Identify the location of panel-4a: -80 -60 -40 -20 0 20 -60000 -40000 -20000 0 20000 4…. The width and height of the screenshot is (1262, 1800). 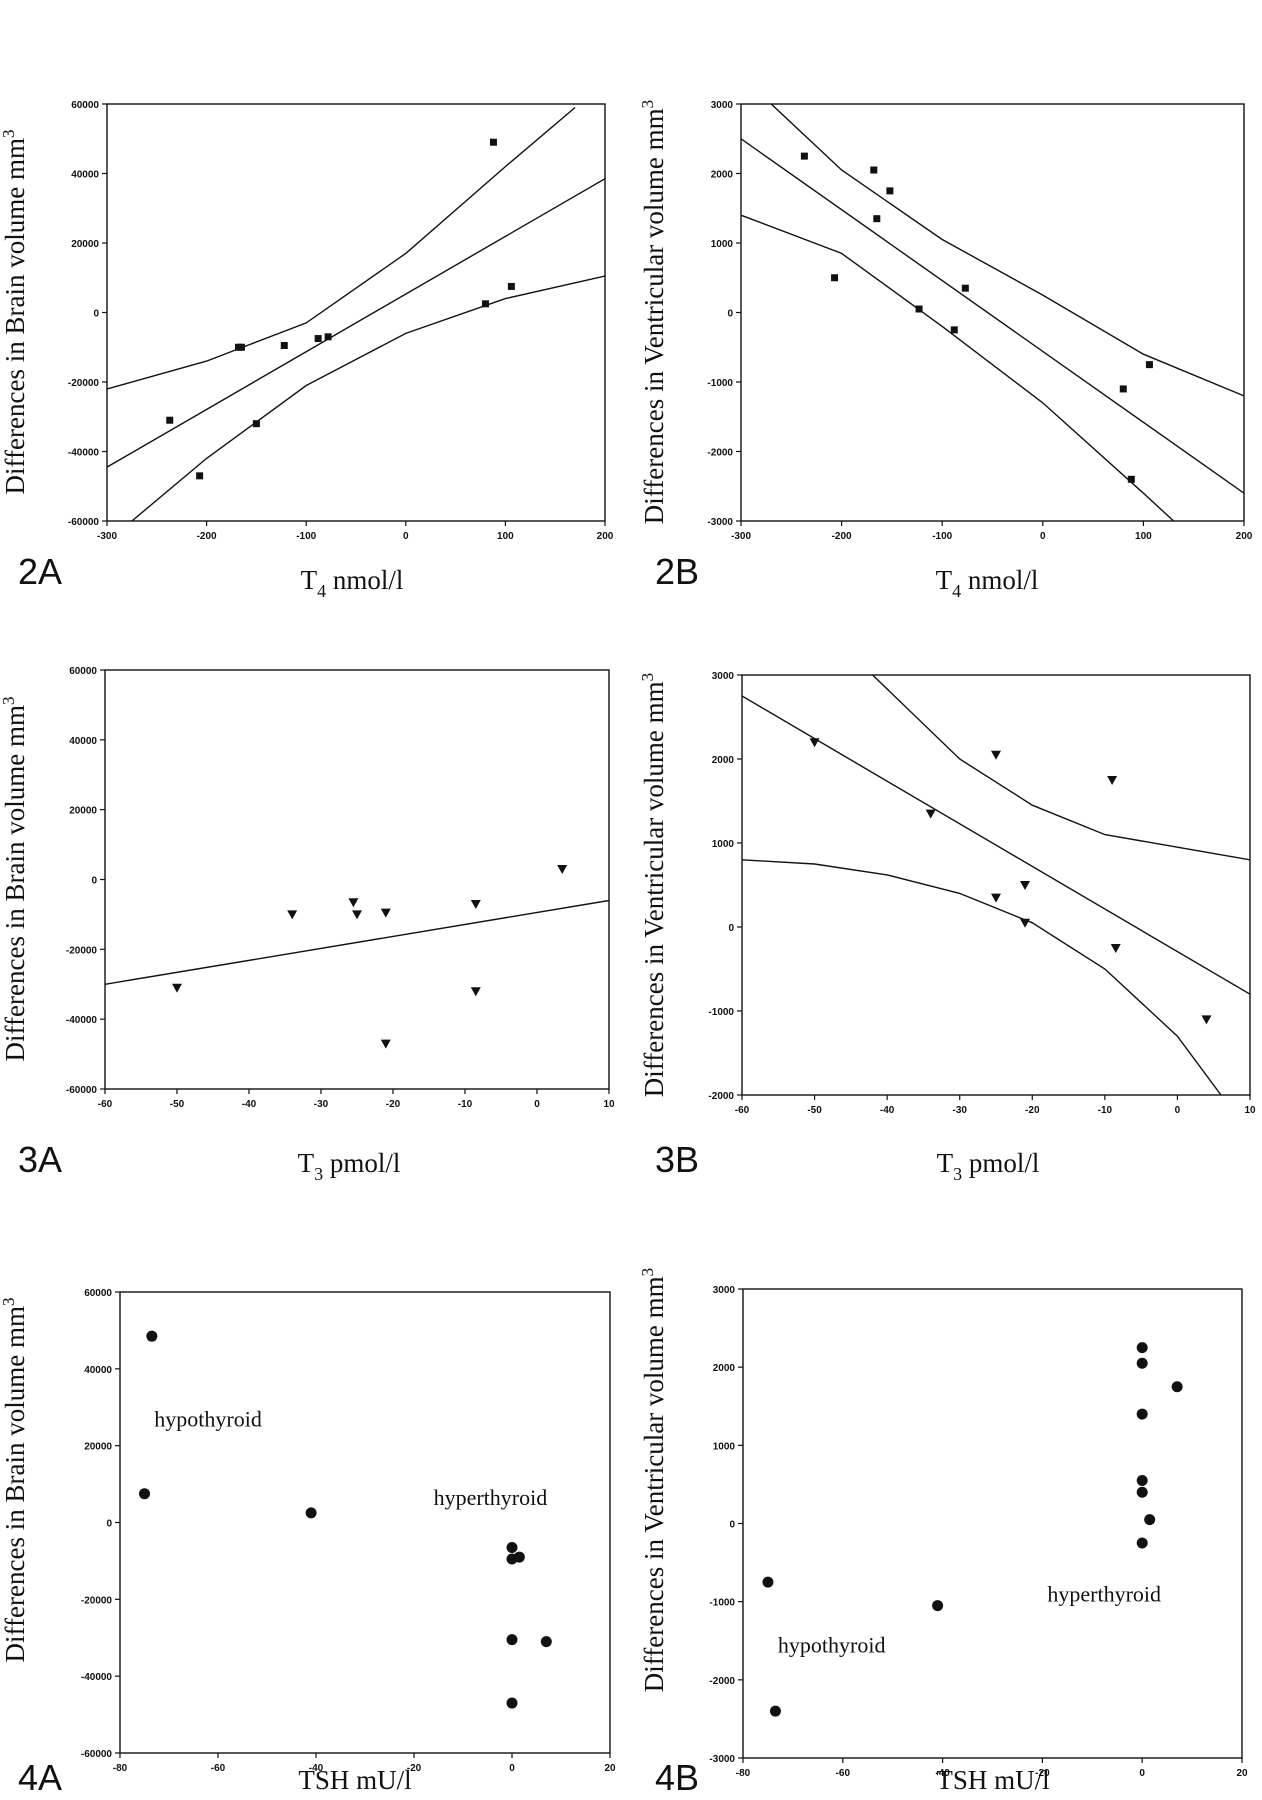
(308, 1543).